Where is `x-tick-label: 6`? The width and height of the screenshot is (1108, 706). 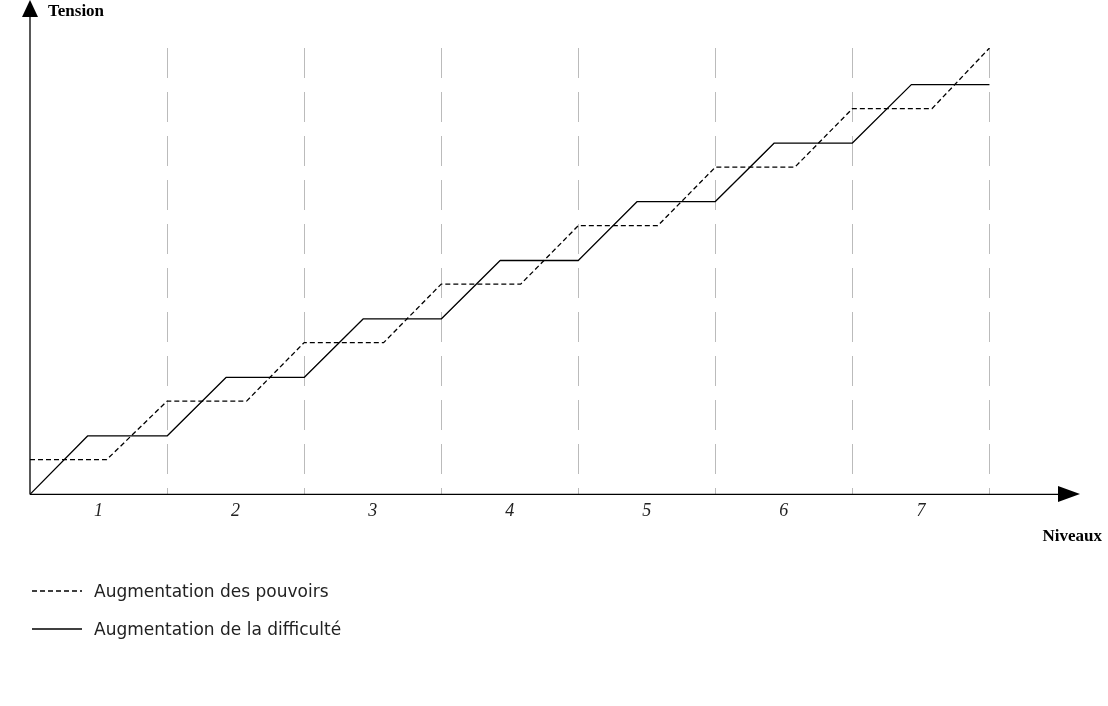
x-tick-label: 6 is located at coordinates (784, 509).